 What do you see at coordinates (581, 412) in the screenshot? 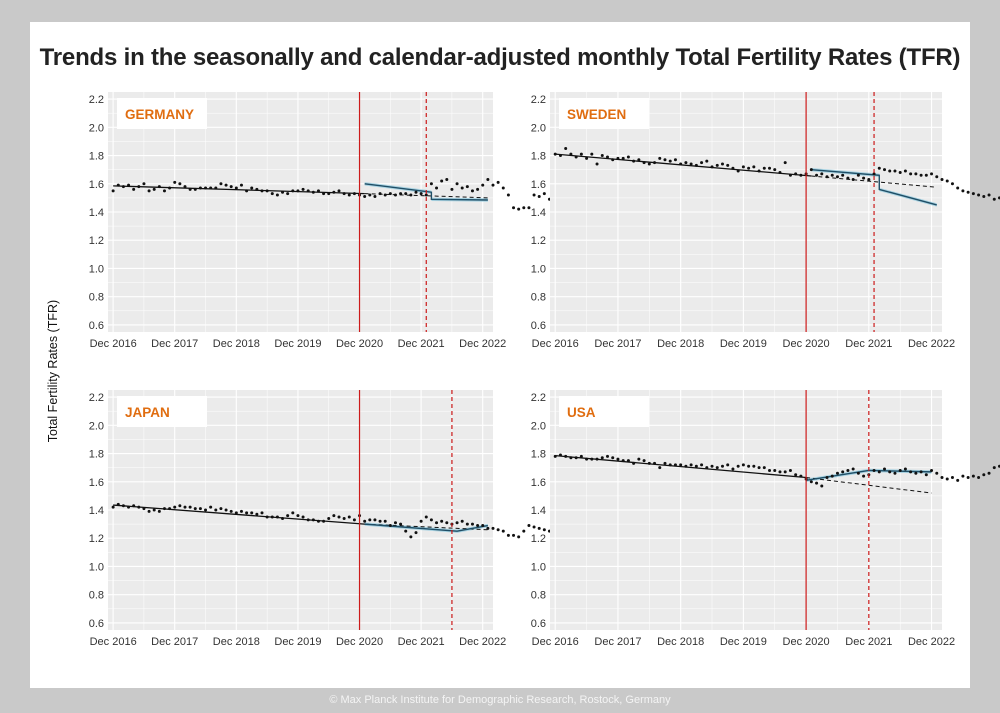
I see `country-label: USA` at bounding box center [581, 412].